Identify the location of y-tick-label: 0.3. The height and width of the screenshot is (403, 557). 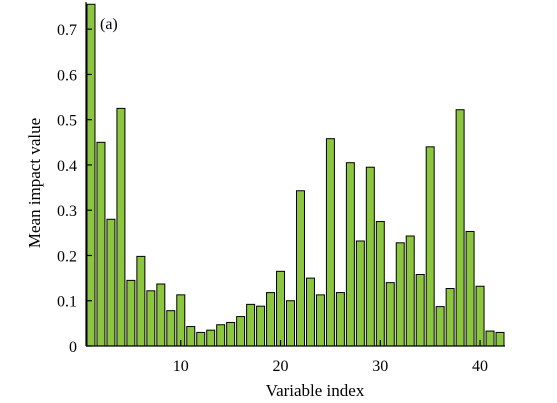
(67, 211).